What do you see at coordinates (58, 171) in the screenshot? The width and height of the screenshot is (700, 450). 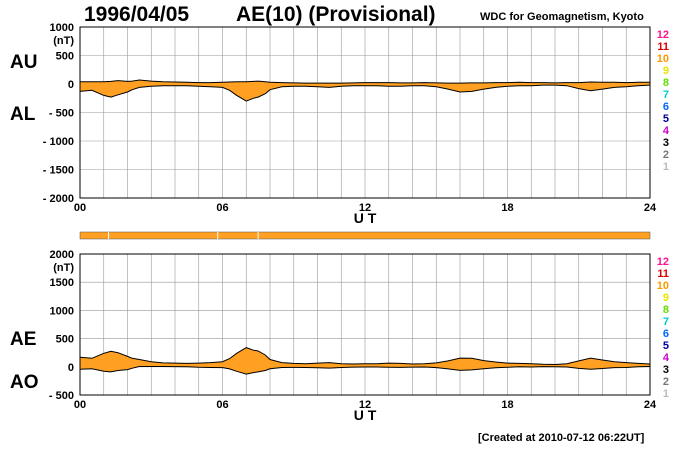 I see `y-tick-label: - 1500` at bounding box center [58, 171].